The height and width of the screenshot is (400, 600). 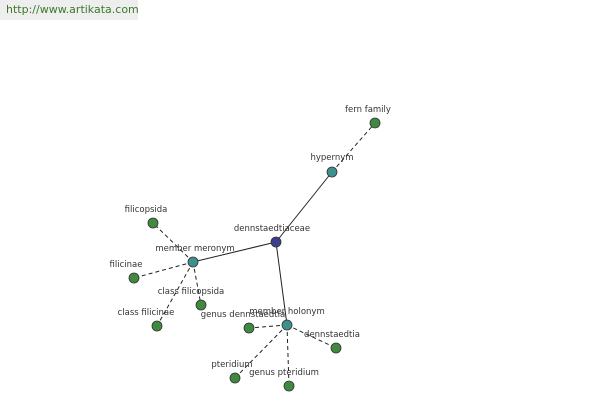 What do you see at coordinates (284, 373) in the screenshot?
I see `node-label: genus pteridium` at bounding box center [284, 373].